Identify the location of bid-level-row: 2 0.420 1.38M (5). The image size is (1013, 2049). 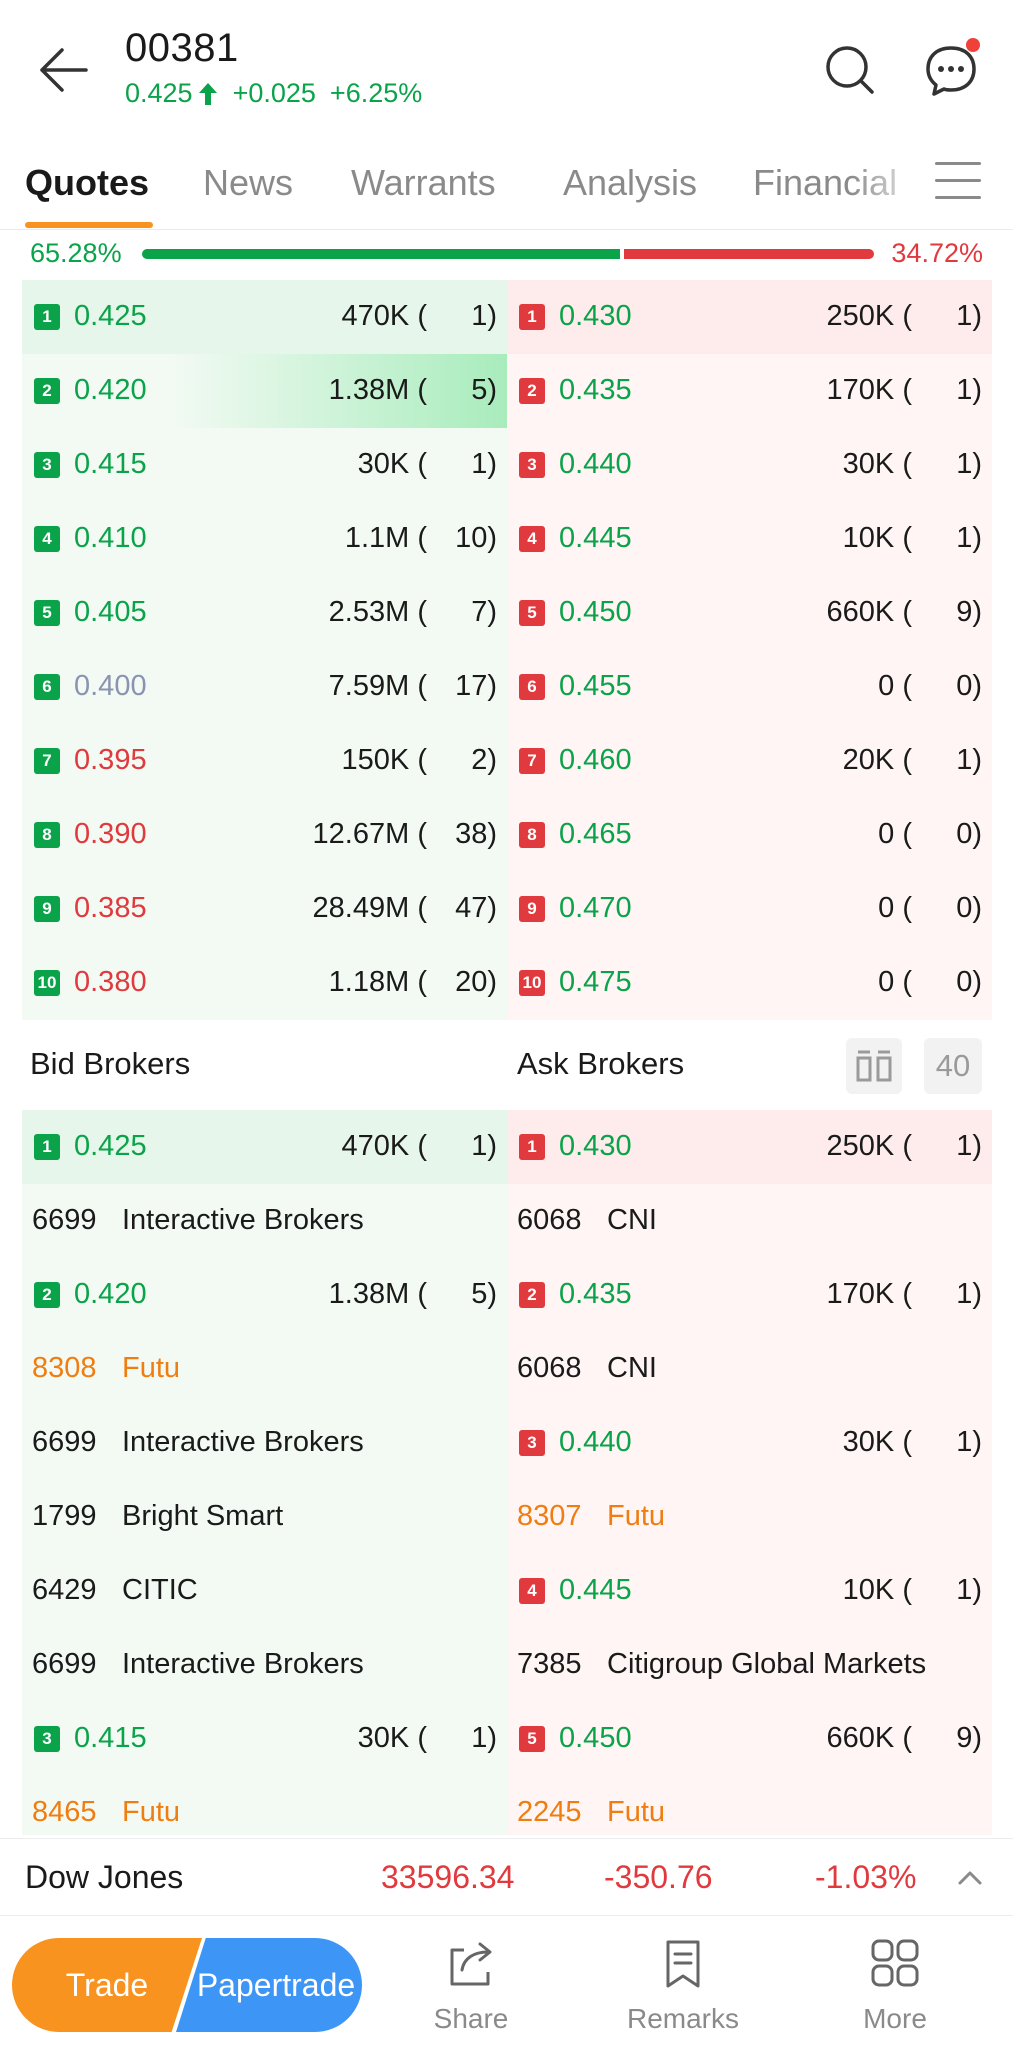
(264, 391).